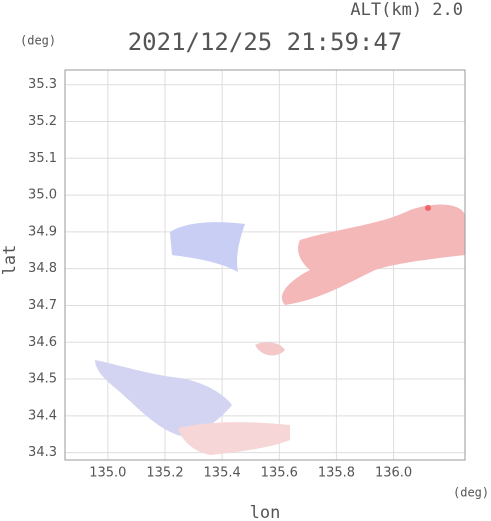 This screenshot has height=521, width=491. I want to click on y-unit: (deg), so click(38, 41).